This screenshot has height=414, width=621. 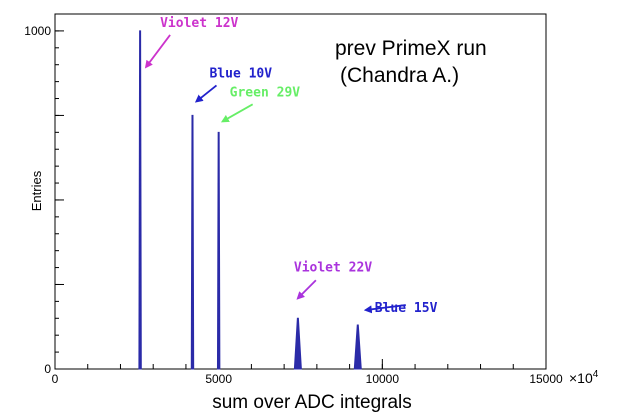 What do you see at coordinates (140, 200) in the screenshot?
I see `peak-violet-12v` at bounding box center [140, 200].